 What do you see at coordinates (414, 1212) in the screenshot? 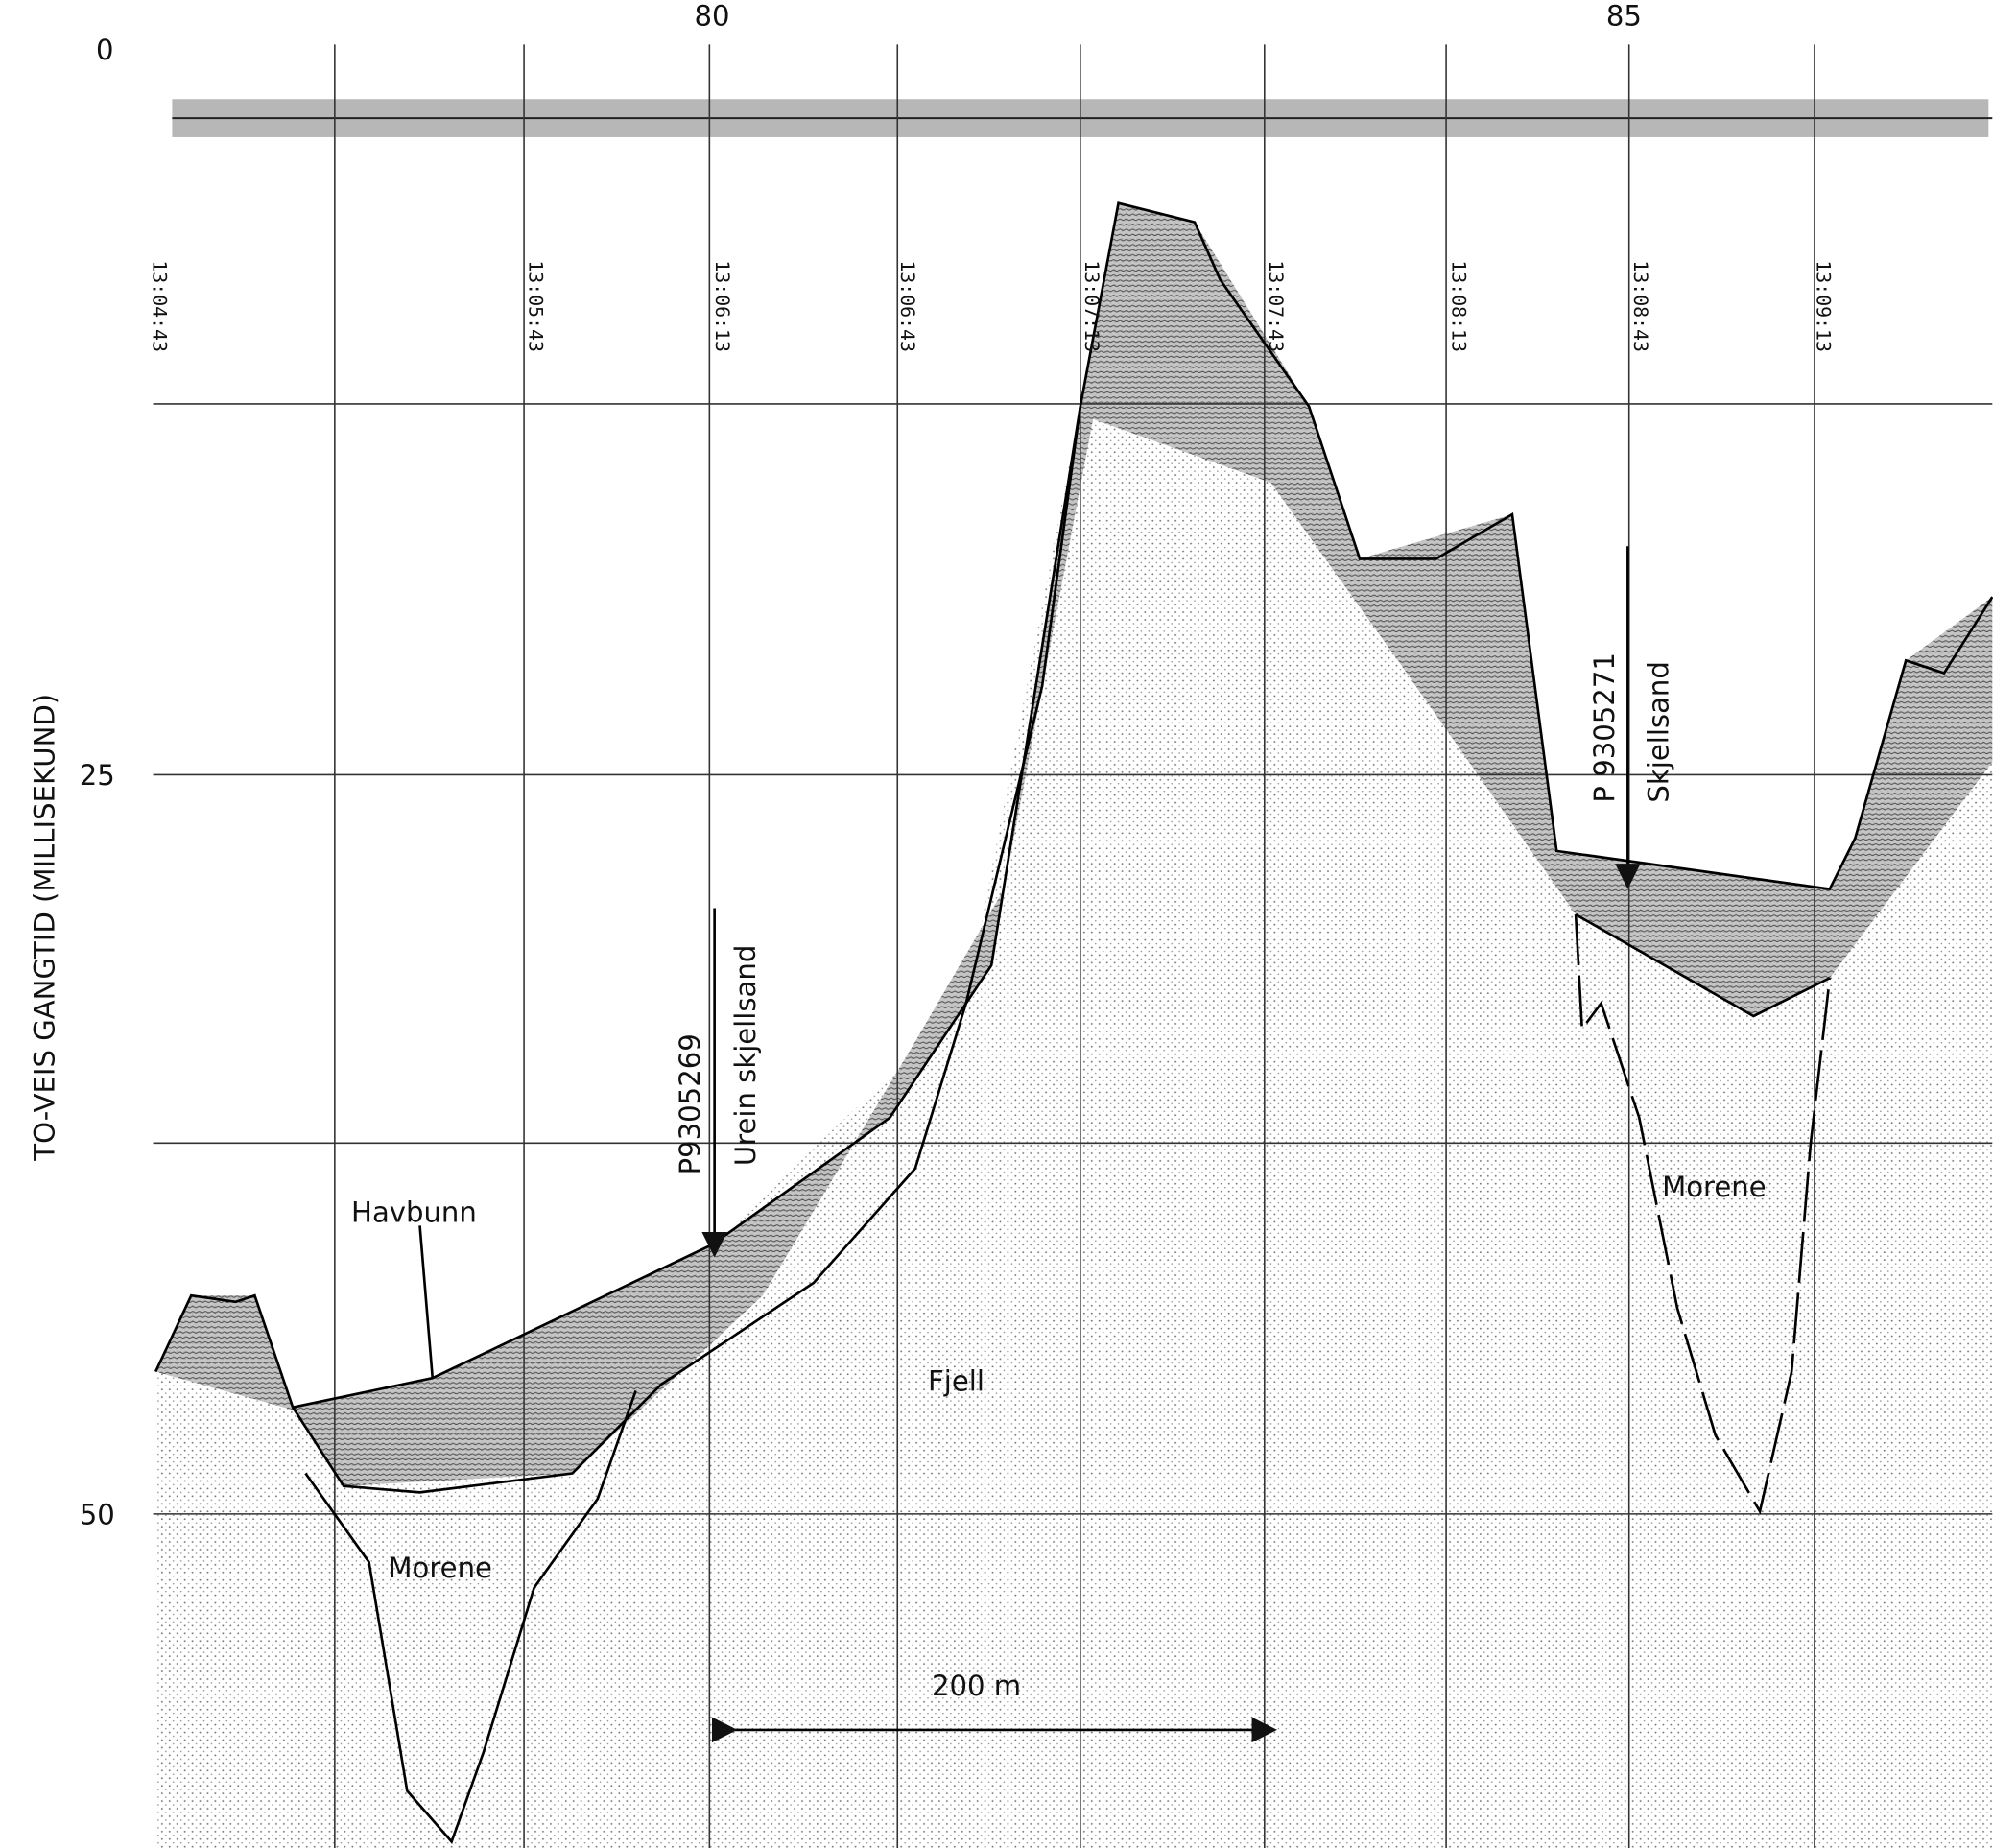
I see `annotation: Havbunn` at bounding box center [414, 1212].